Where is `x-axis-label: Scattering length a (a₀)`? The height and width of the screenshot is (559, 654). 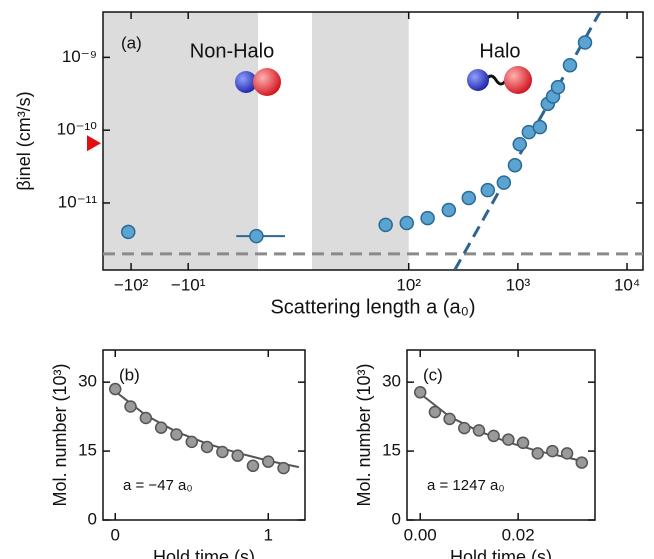 x-axis-label: Scattering length a (a₀) is located at coordinates (372, 307).